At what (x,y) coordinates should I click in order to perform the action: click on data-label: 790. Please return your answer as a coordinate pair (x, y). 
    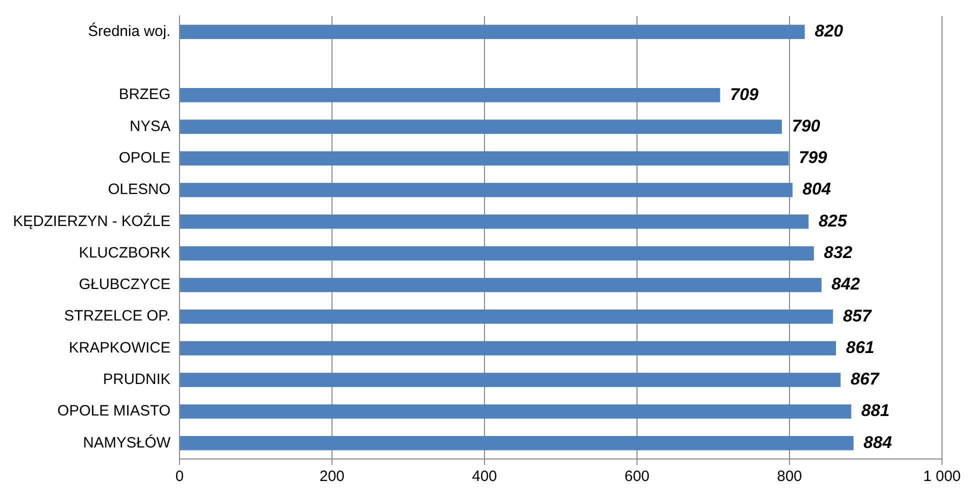
    Looking at the image, I should click on (806, 126).